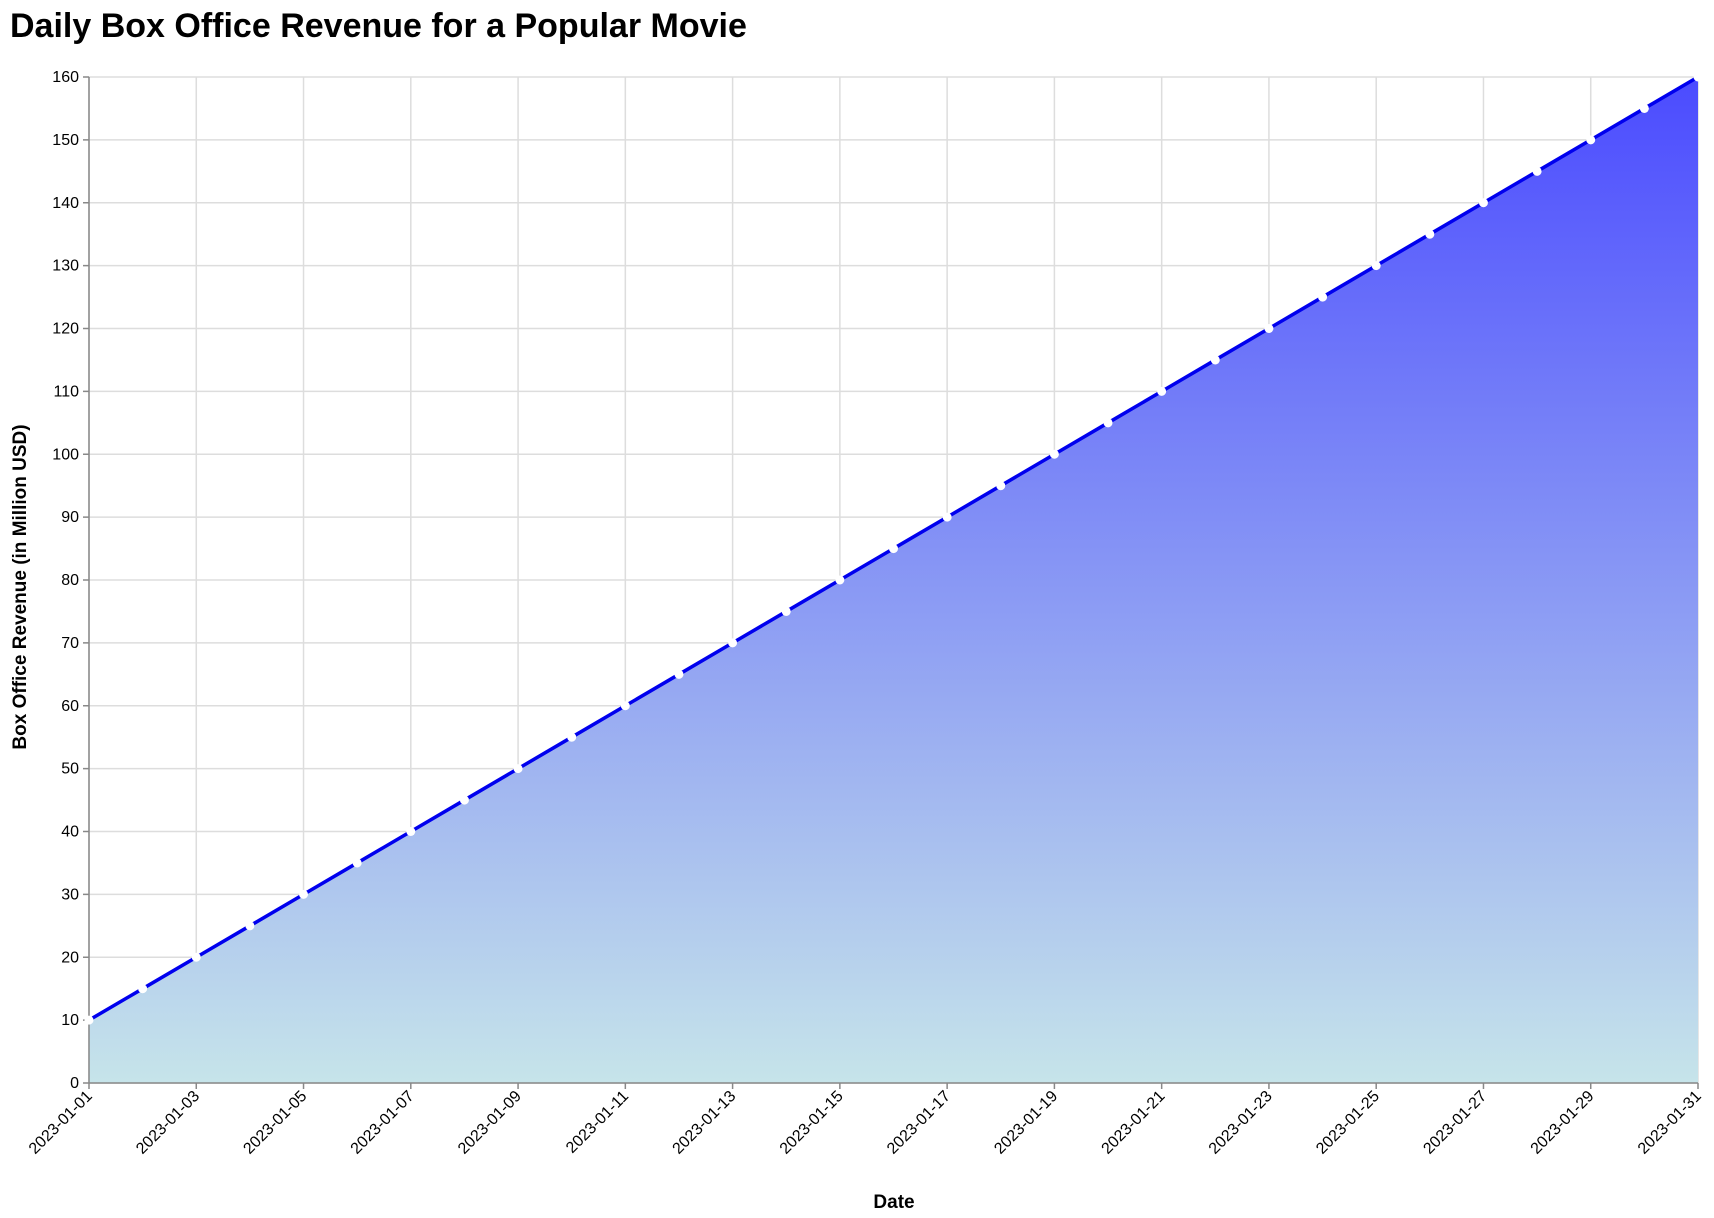 This screenshot has height=1218, width=1714. Describe the element at coordinates (61, 1123) in the screenshot. I see `x-tick-label: 2023-01-01` at that location.